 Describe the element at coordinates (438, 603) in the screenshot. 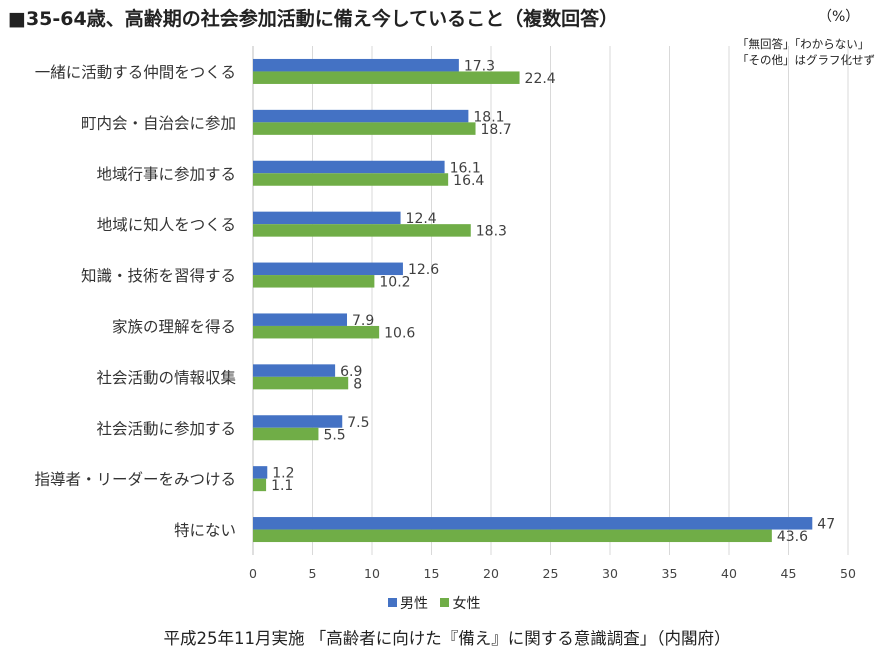

I see `legend: 男性 女性` at that location.